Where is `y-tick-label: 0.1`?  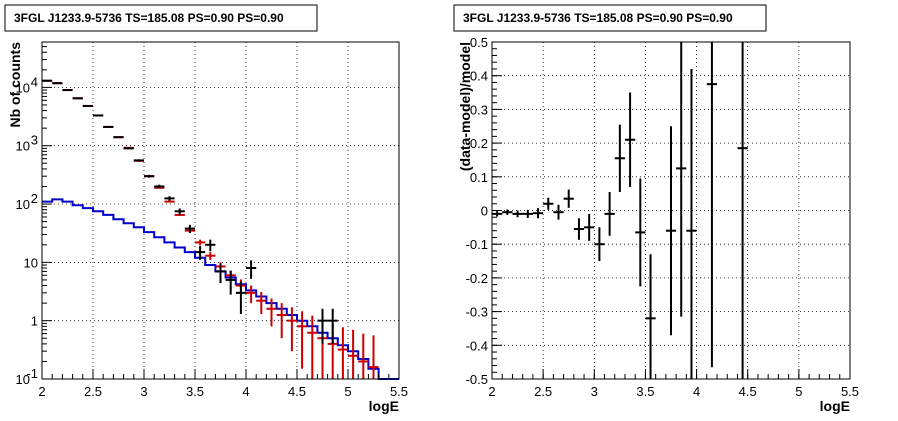
y-tick-label: 0.1 is located at coordinates (479, 177).